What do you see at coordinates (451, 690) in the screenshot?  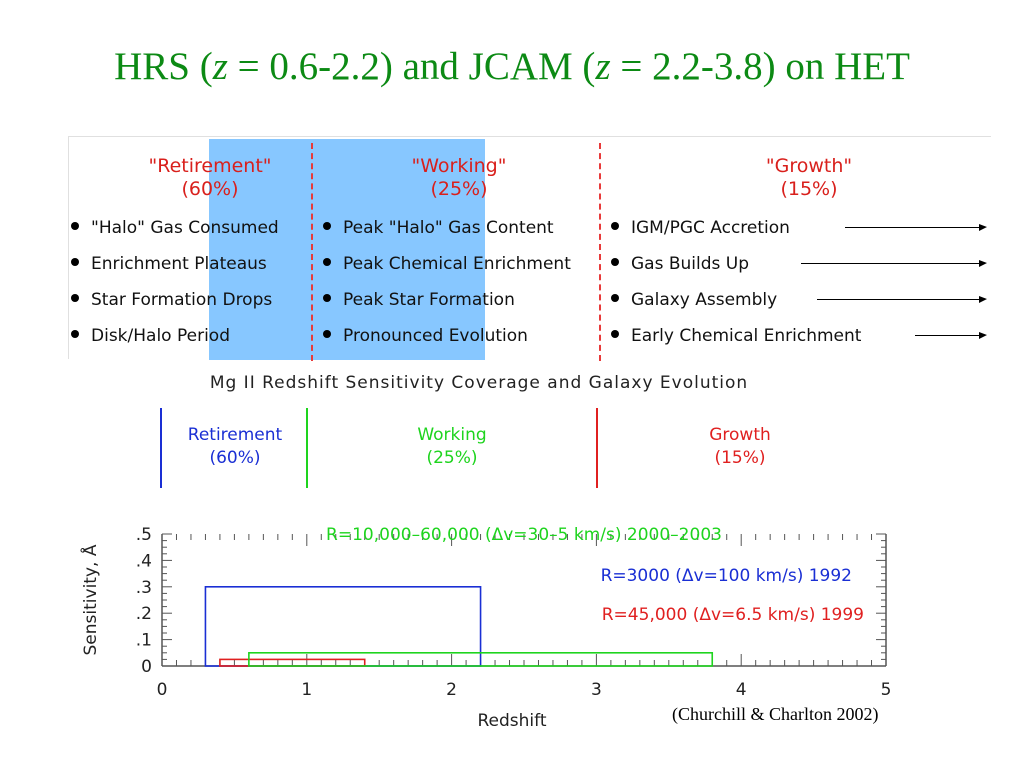 I see `x-tick-label: 2` at bounding box center [451, 690].